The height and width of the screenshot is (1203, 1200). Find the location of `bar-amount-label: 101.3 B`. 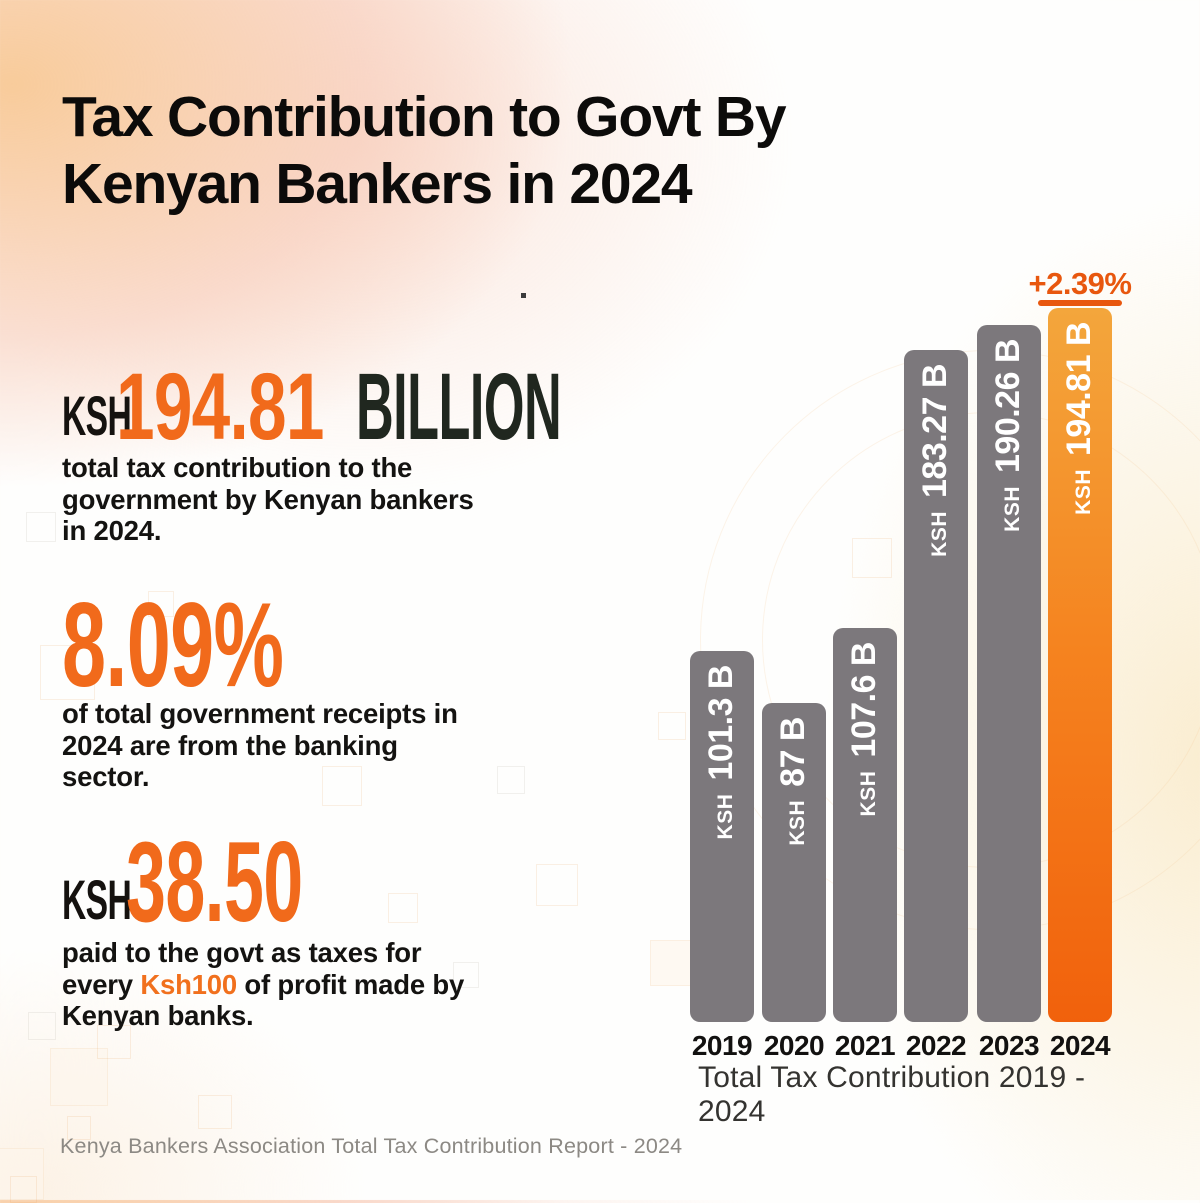

bar-amount-label: 101.3 B is located at coordinates (721, 723).